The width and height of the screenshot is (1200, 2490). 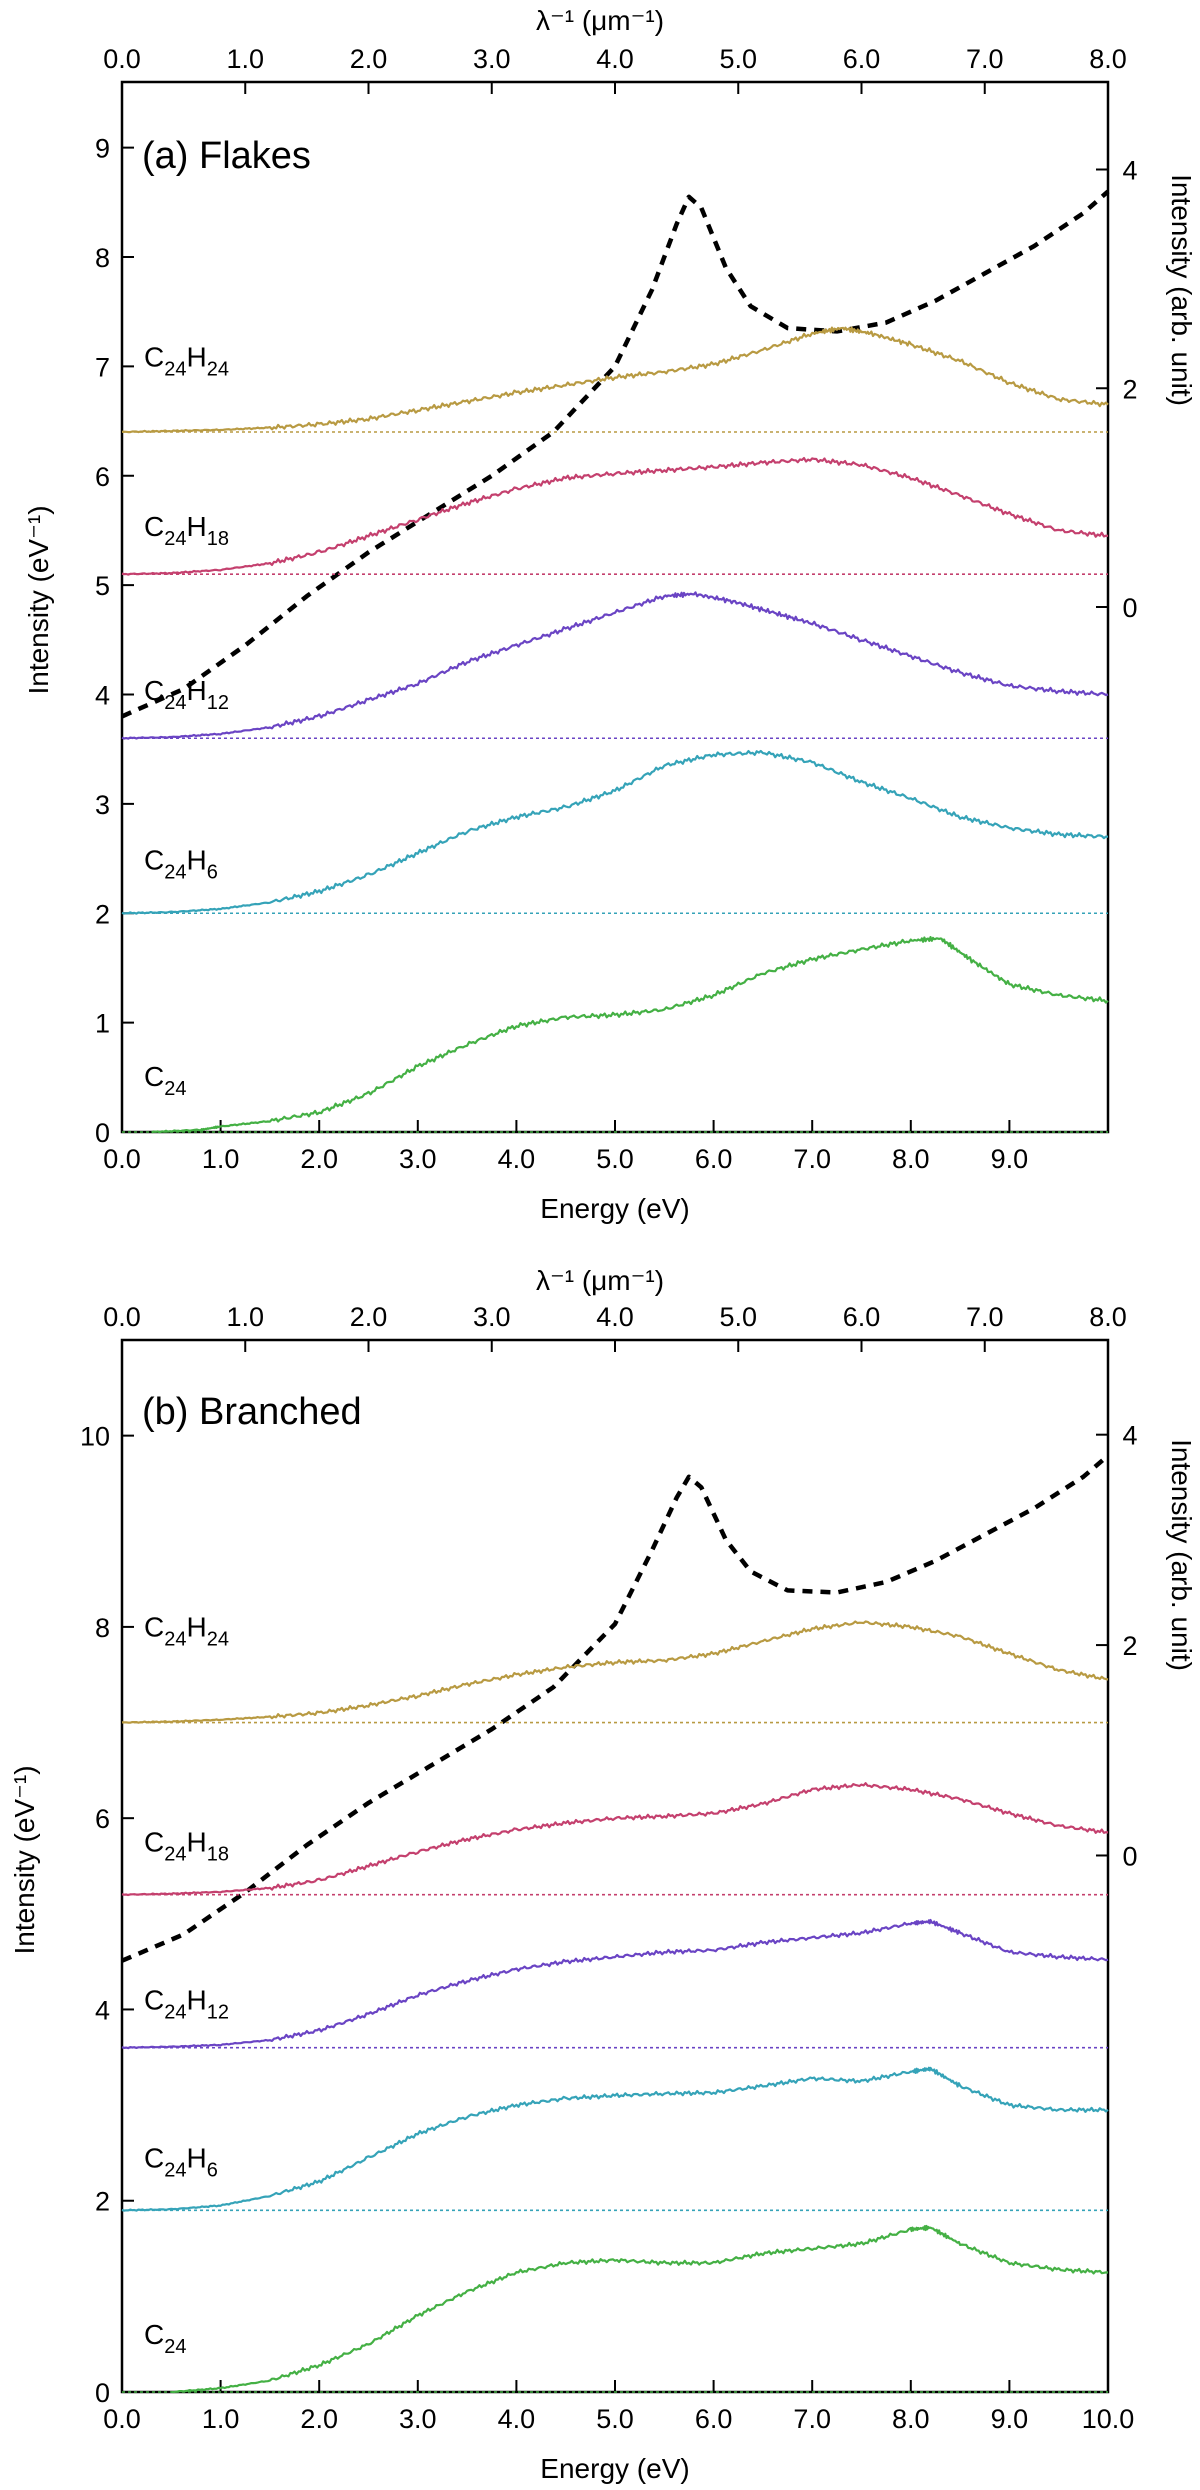 I want to click on x-tick-labels: 0.0 1.0 2.0 3.0 4.0 5.0 6.0 7.0 8.0 9.0 10.0, so click(x=618, y=2419).